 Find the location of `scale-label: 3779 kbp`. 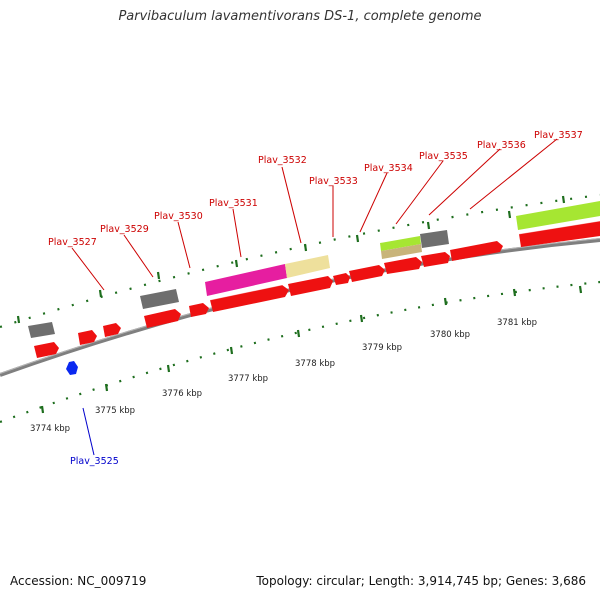

scale-label: 3779 kbp is located at coordinates (382, 348).